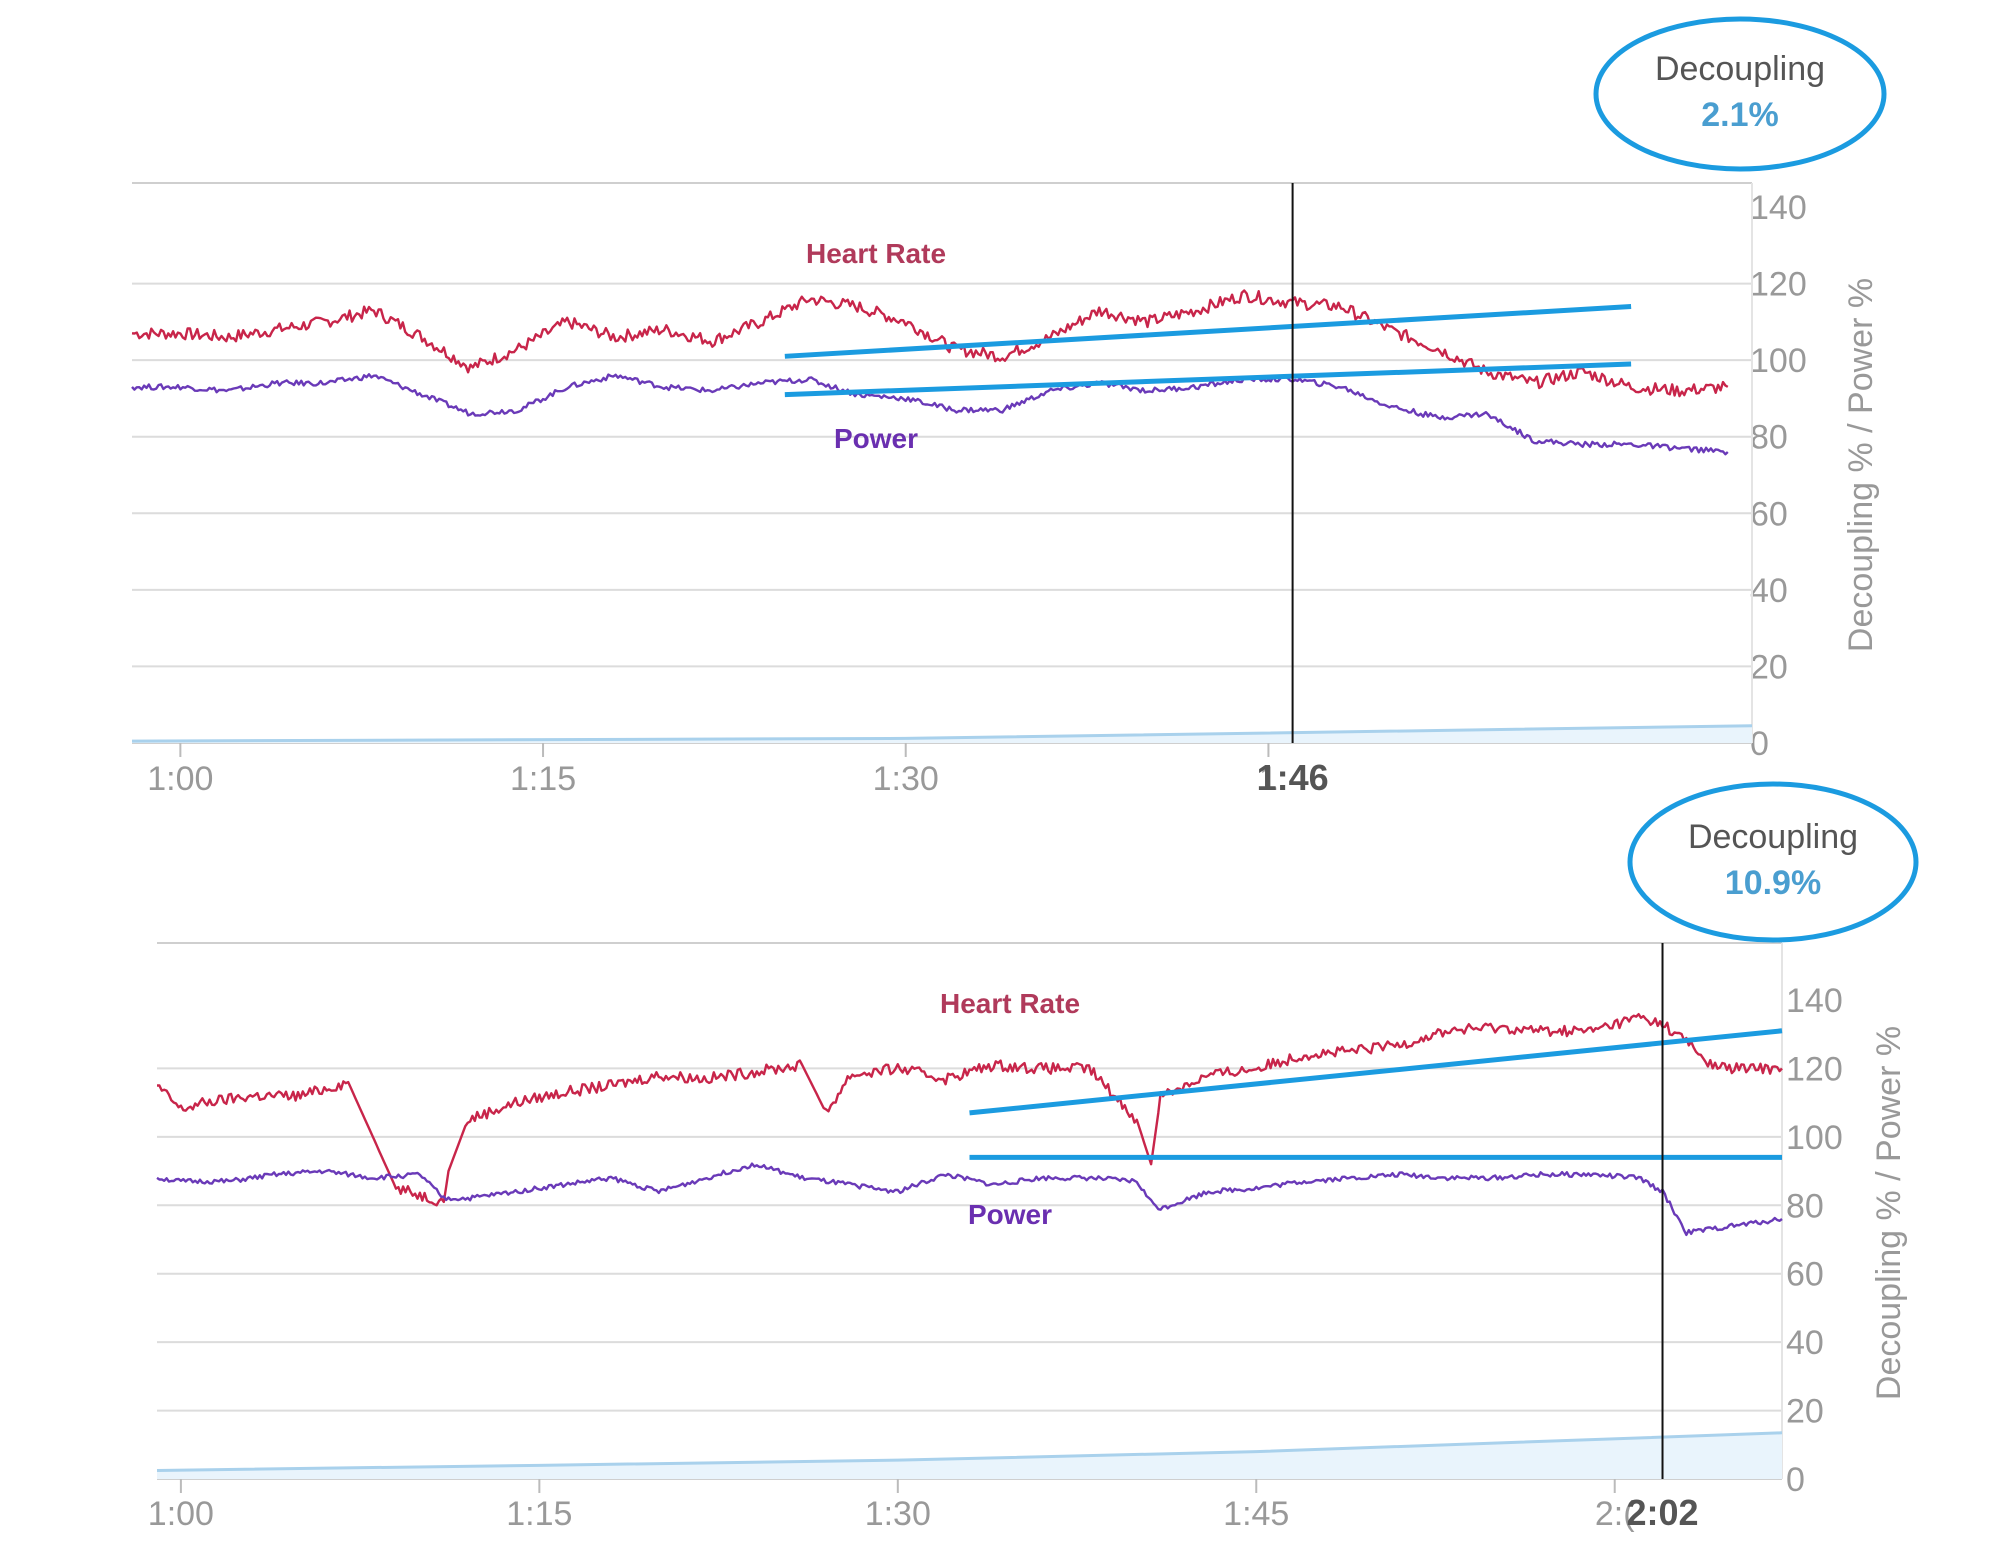  Describe the element at coordinates (1268, 779) in the screenshot. I see `x-tick-label: 1` at that location.